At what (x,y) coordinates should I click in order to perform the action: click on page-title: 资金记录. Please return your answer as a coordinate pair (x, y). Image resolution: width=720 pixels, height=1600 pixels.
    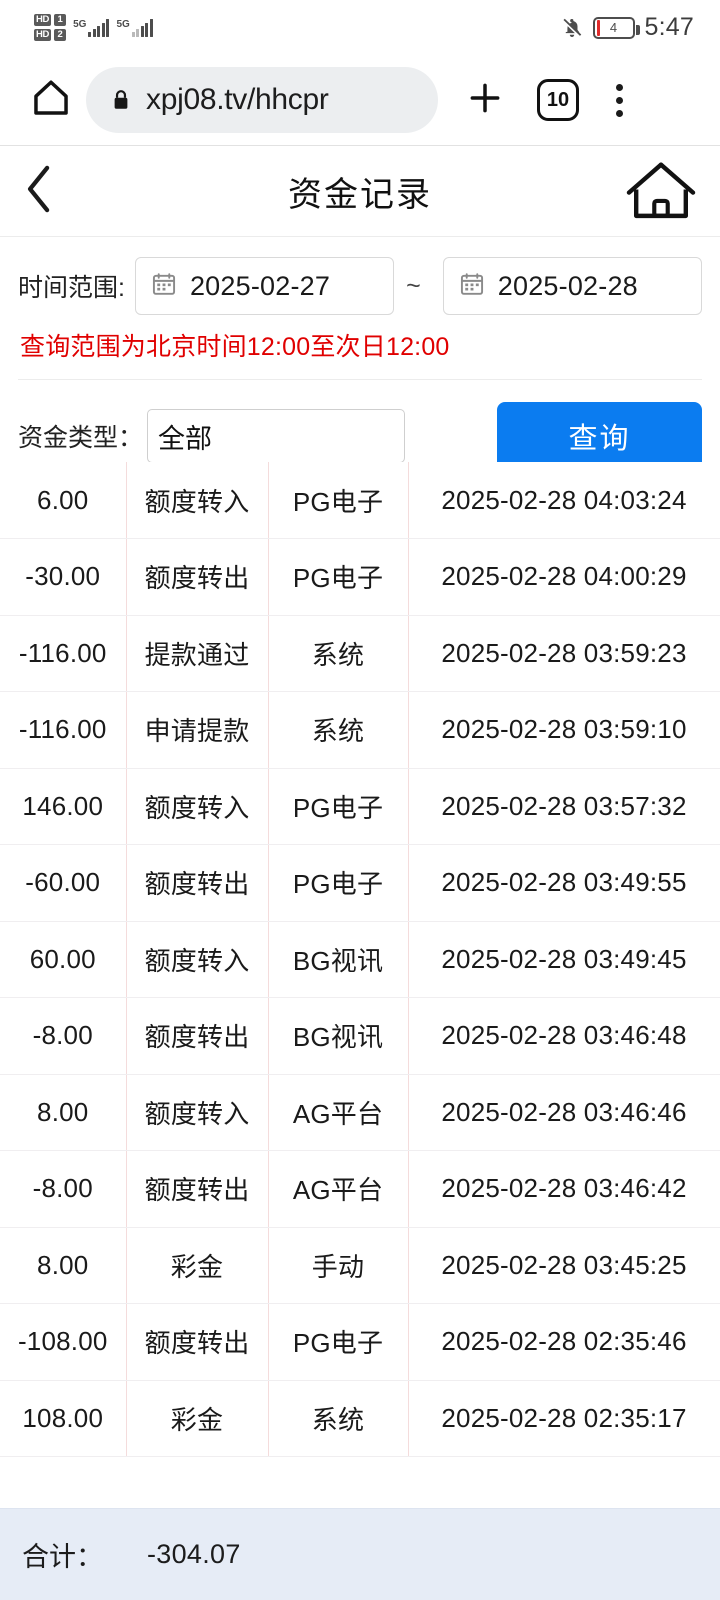
    Looking at the image, I should click on (360, 194).